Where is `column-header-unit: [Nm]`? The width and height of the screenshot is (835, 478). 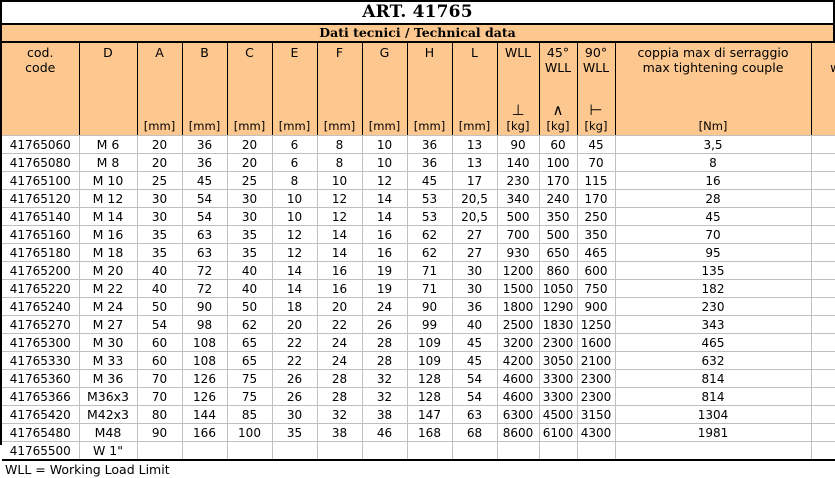 column-header-unit: [Nm] is located at coordinates (713, 126).